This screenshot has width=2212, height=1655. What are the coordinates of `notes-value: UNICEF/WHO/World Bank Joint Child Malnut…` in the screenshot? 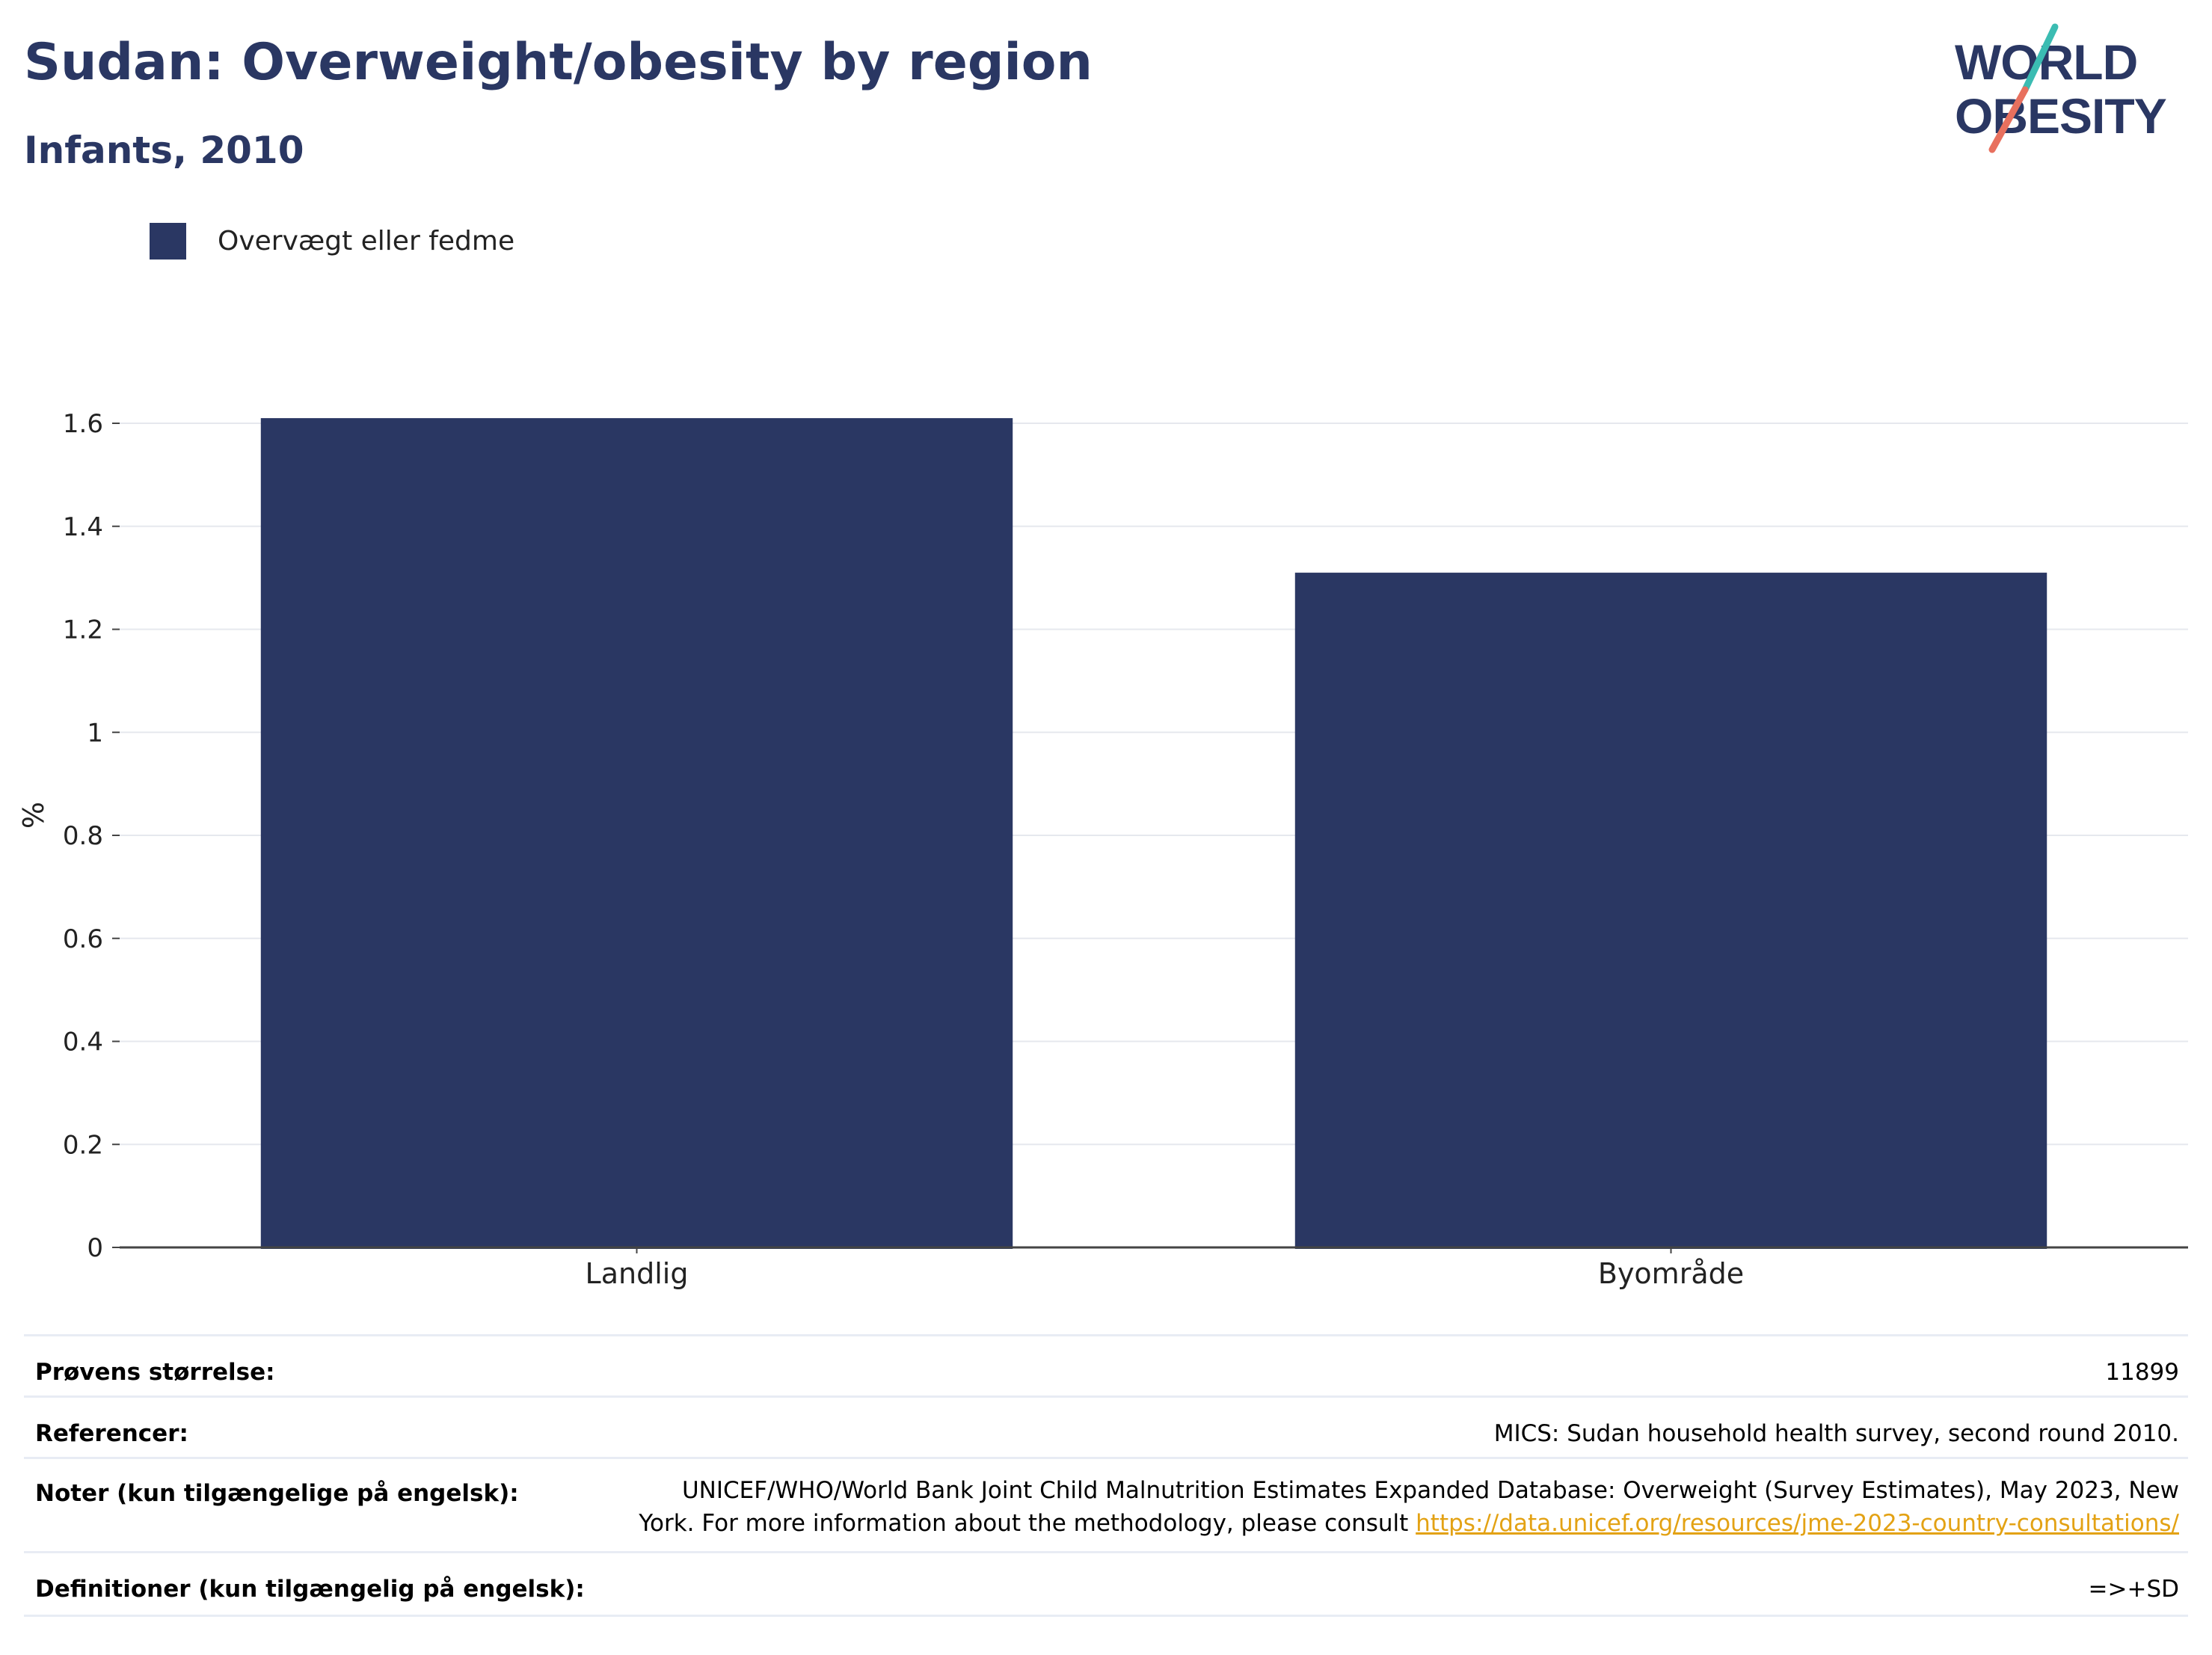 It's located at (1356, 1507).